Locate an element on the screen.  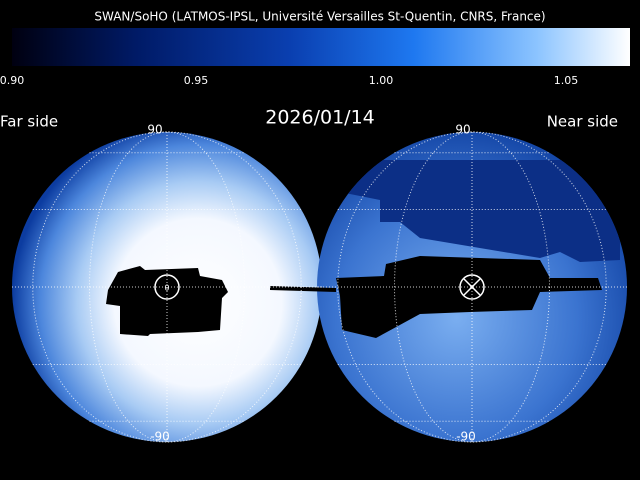
masked-region is located at coordinates (469, 297).